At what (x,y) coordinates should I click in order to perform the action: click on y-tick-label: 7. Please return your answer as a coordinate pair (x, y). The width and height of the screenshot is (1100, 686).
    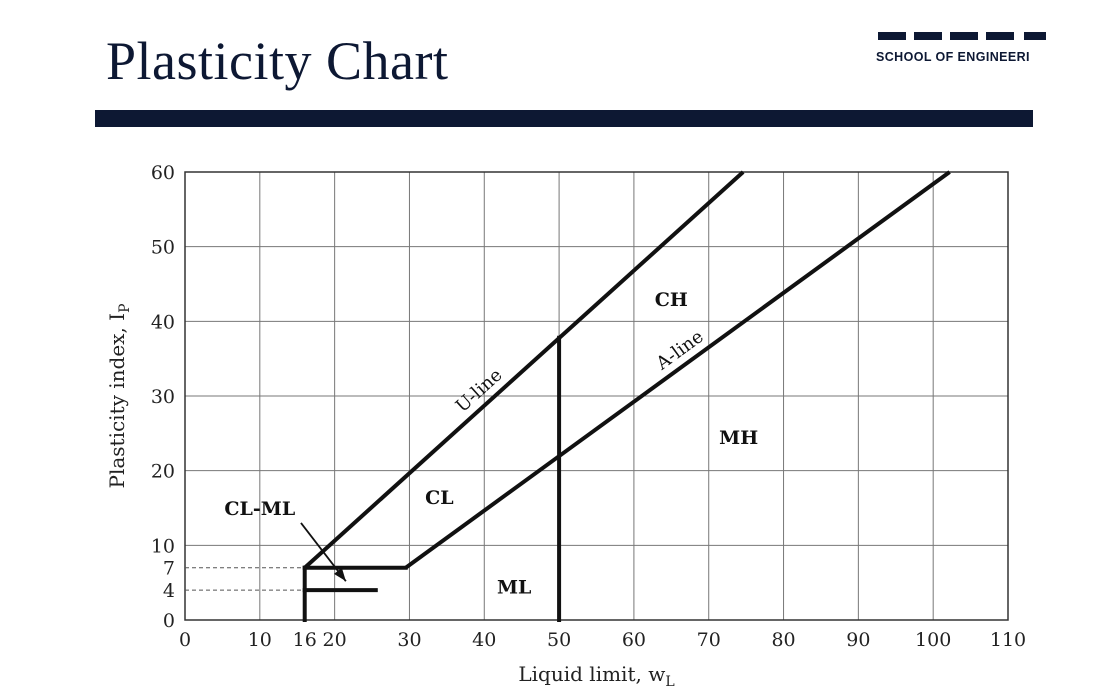
    Looking at the image, I should click on (169, 569).